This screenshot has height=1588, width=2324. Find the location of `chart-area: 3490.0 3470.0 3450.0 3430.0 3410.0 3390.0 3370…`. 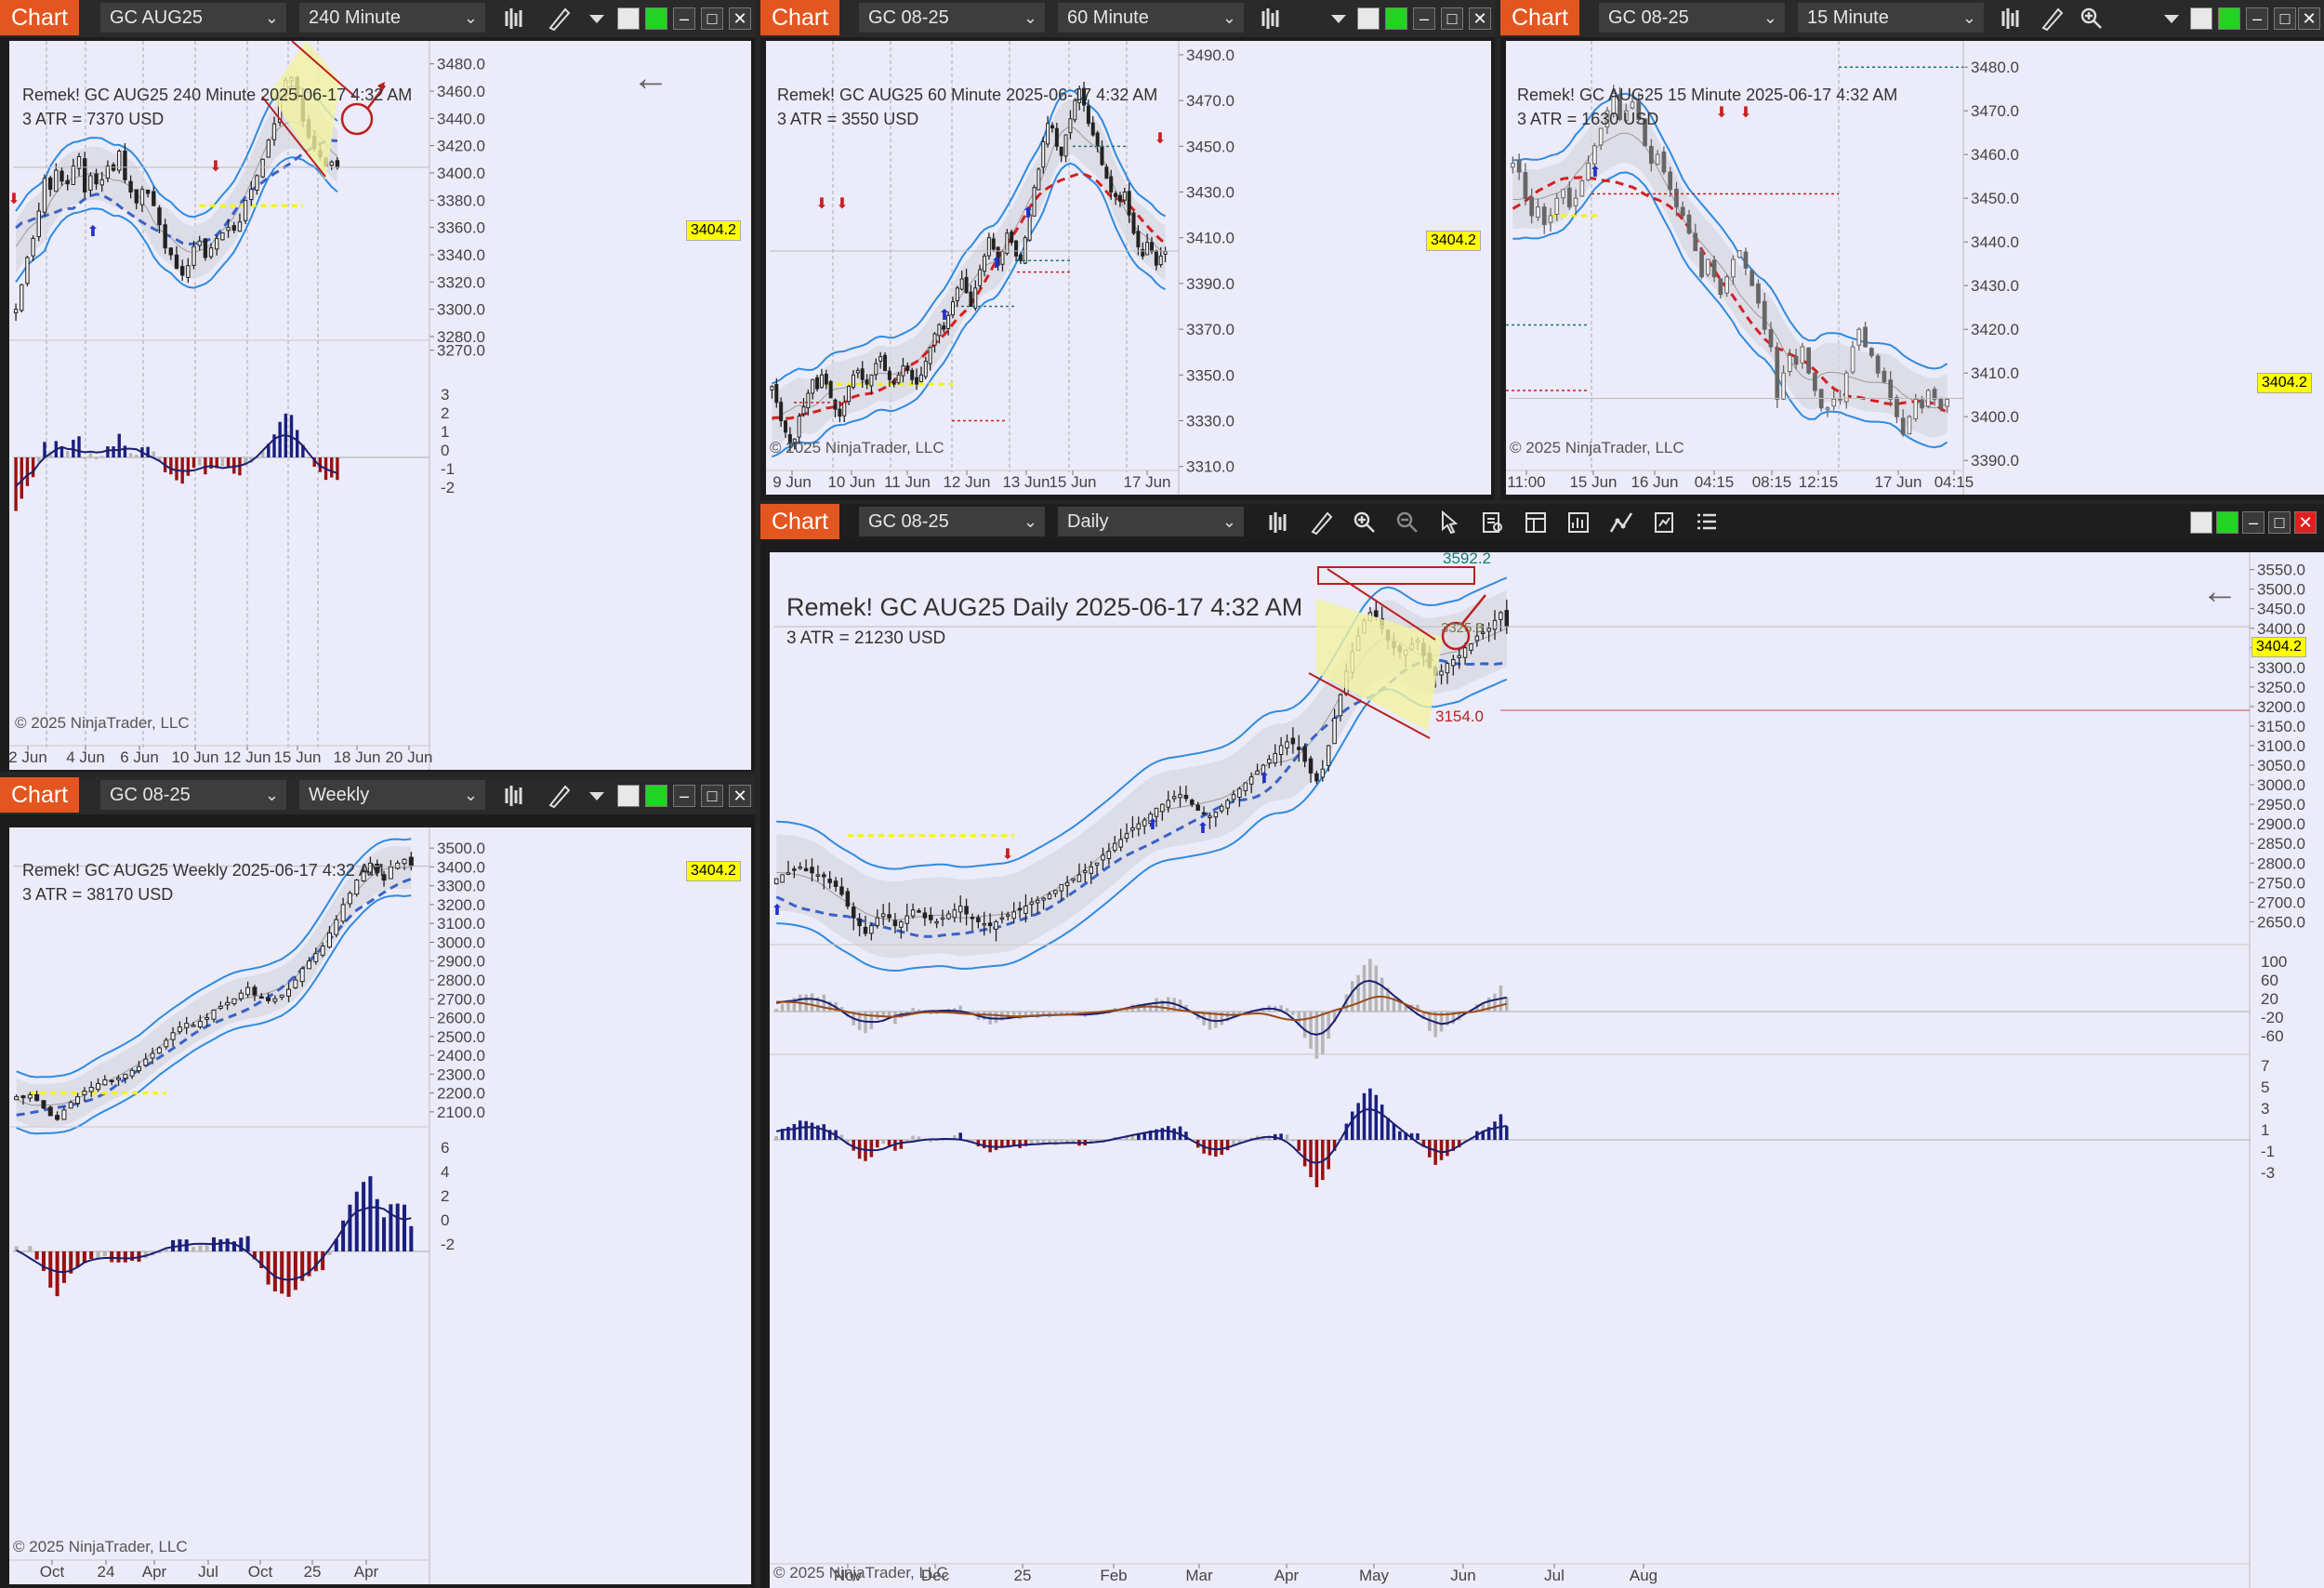

chart-area: 3490.0 3470.0 3450.0 3430.0 3410.0 3390.0 3370… is located at coordinates (1128, 268).